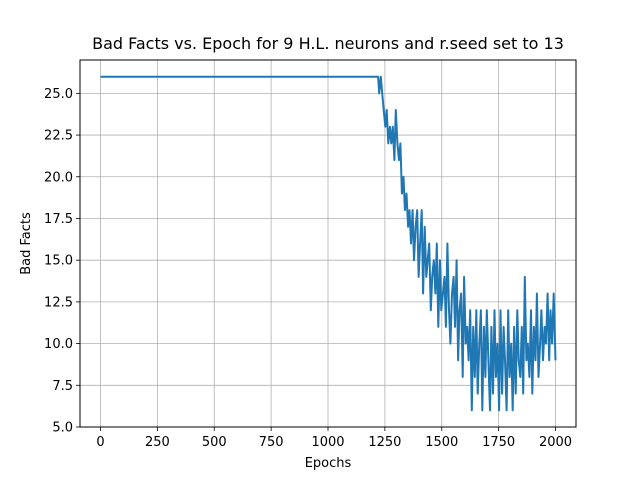 This screenshot has width=640, height=480. Describe the element at coordinates (58, 261) in the screenshot. I see `y-tick-label: 15.0` at that location.